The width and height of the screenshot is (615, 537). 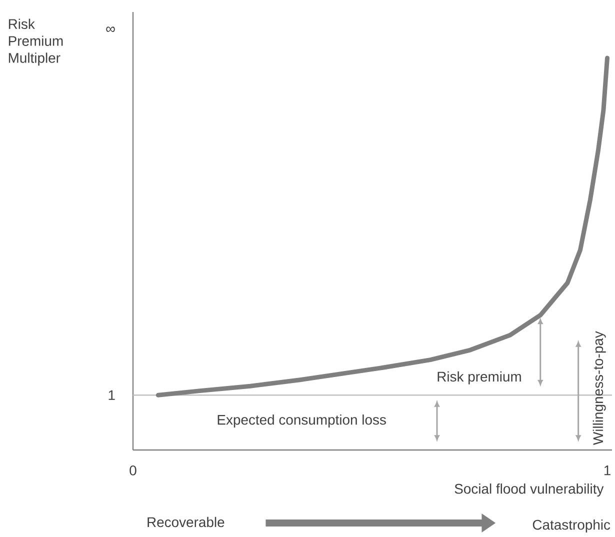 What do you see at coordinates (302, 421) in the screenshot?
I see `annotation: Expected consumption loss` at bounding box center [302, 421].